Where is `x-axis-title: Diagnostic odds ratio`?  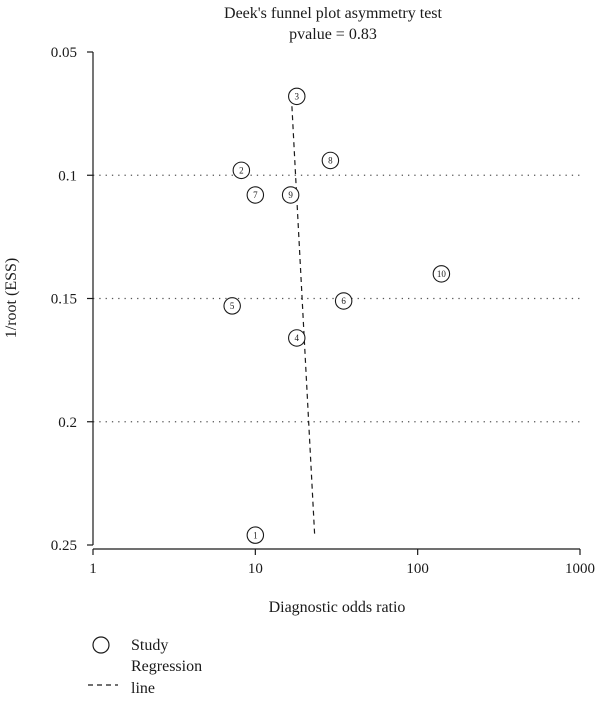 x-axis-title: Diagnostic odds ratio is located at coordinates (337, 607).